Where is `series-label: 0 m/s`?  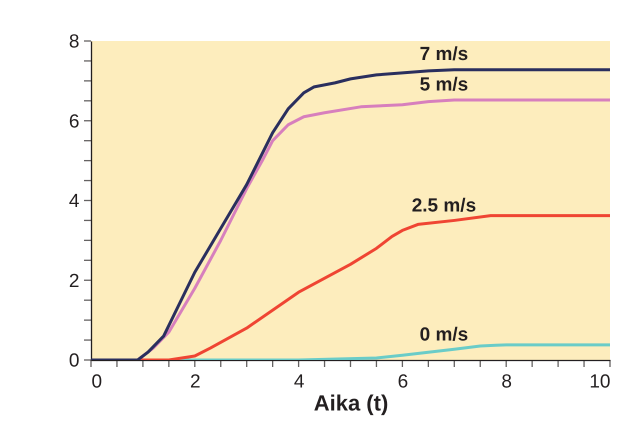
series-label: 0 m/s is located at coordinates (444, 335).